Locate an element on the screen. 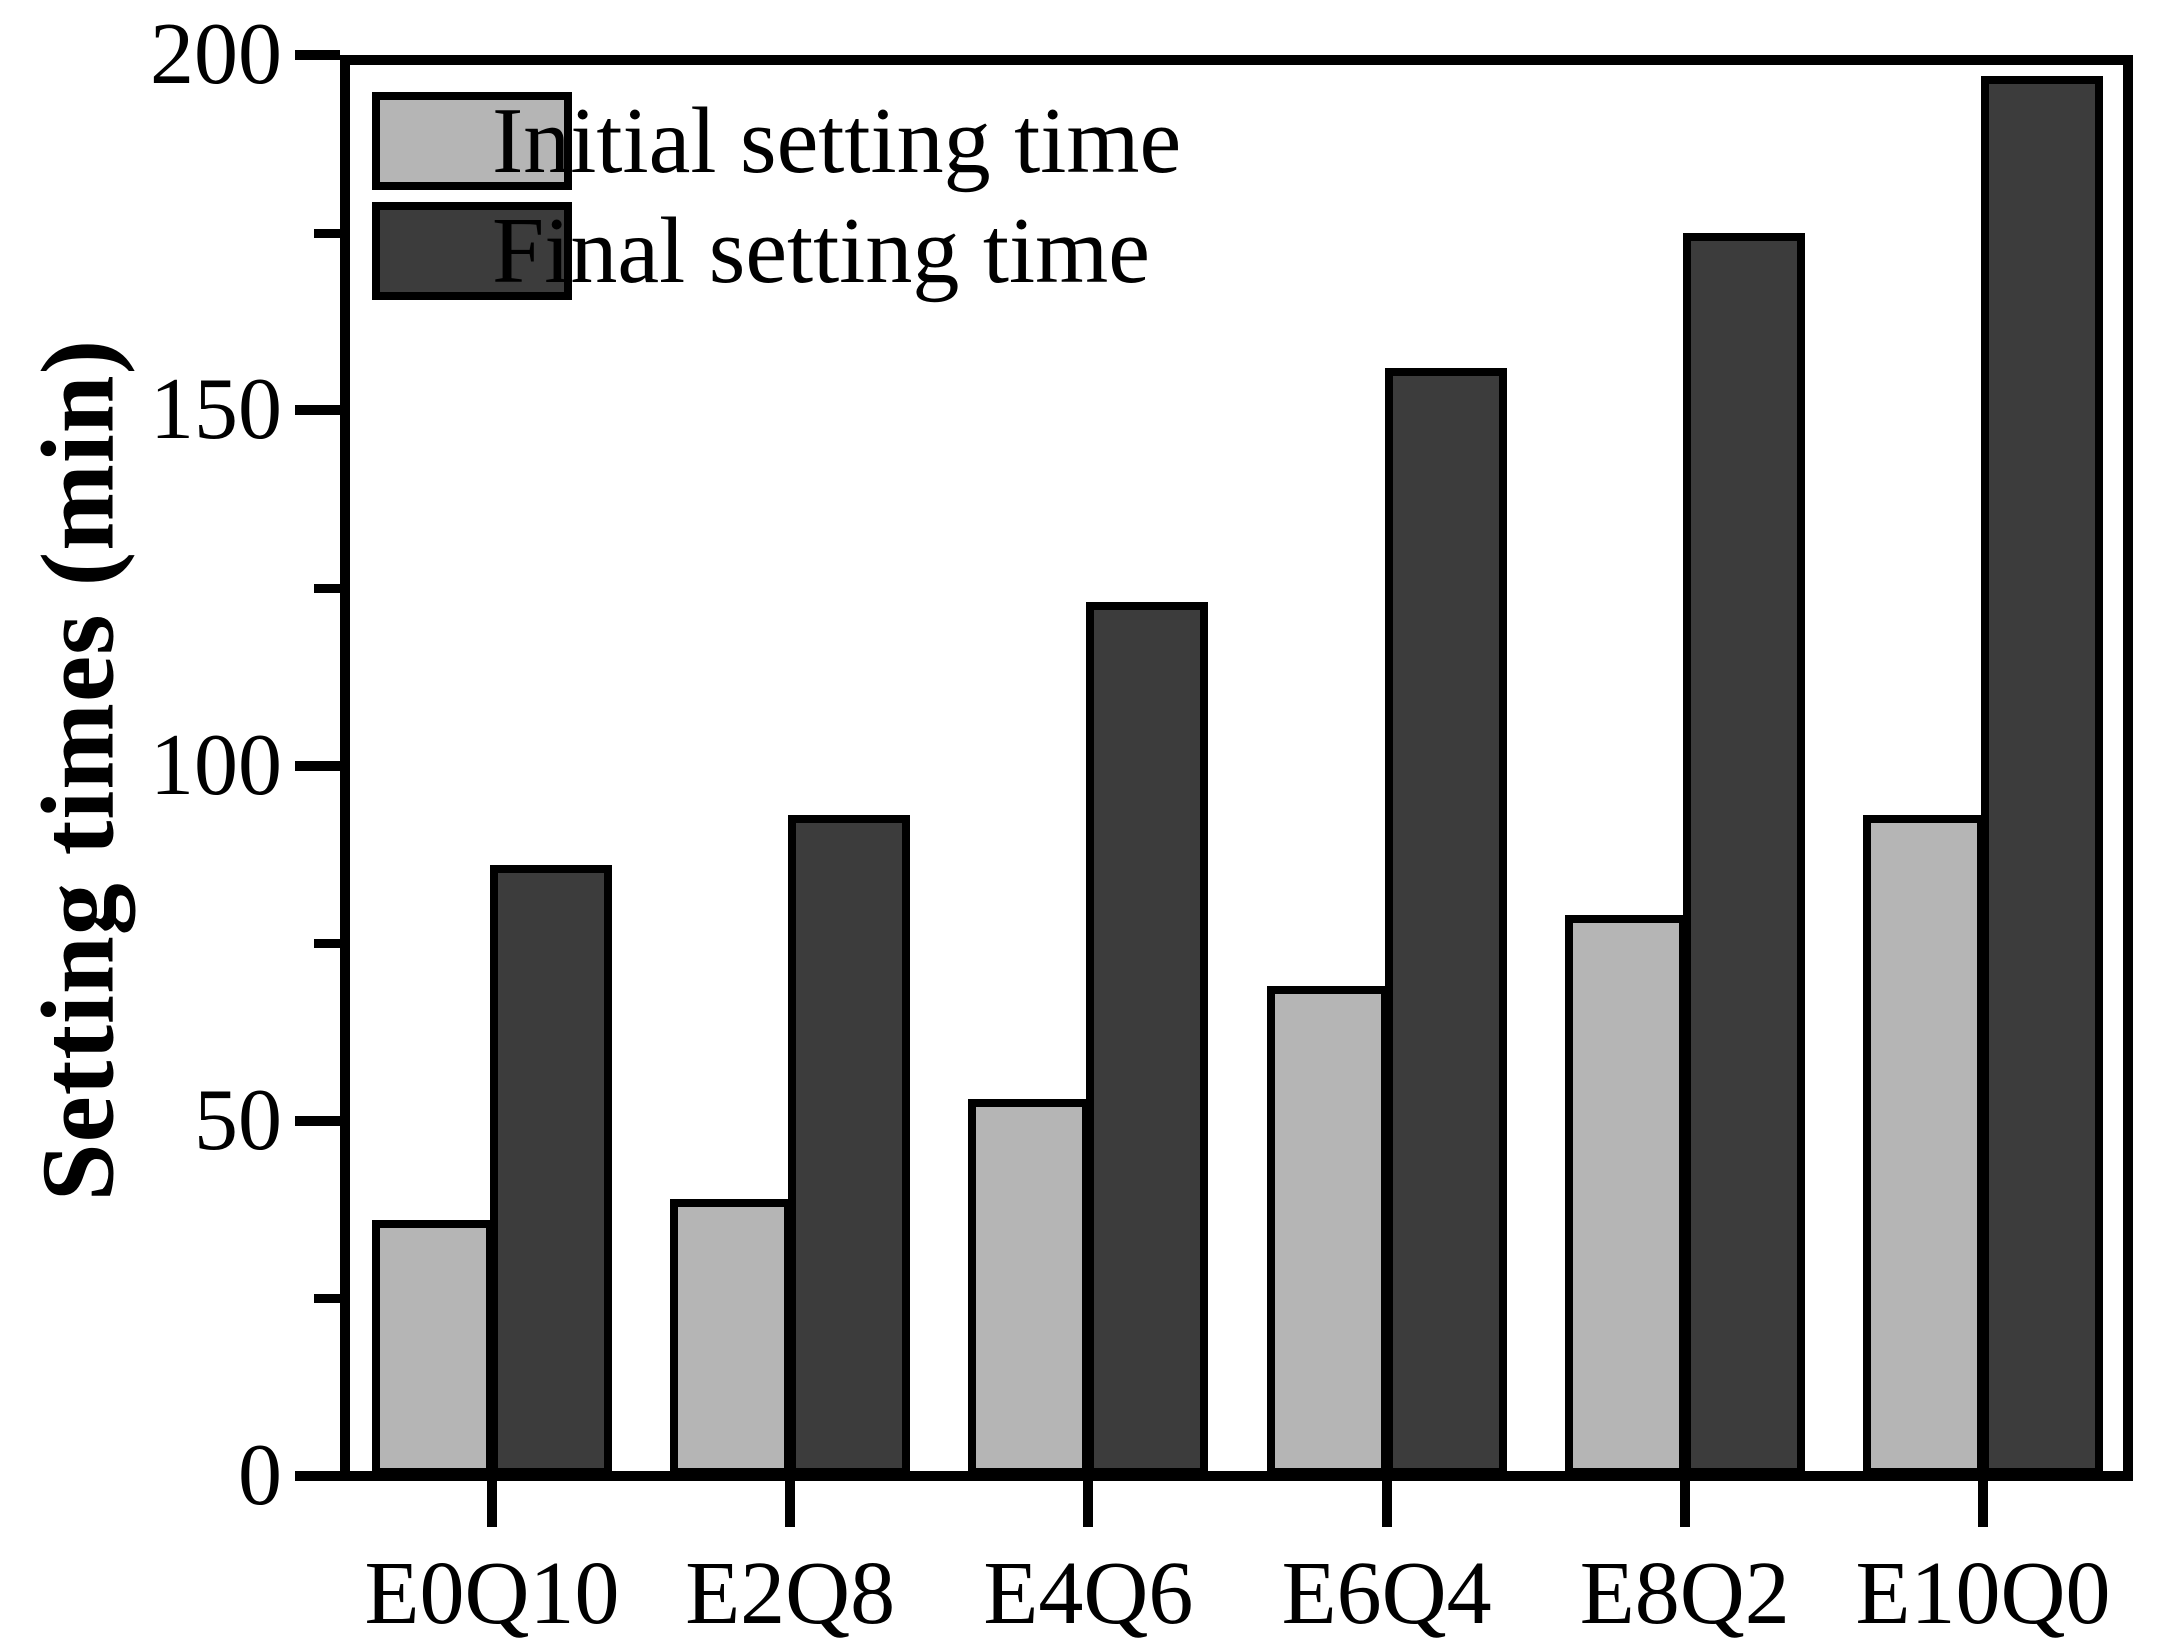 This screenshot has height=1650, width=2168. x-tick-E4Q6 is located at coordinates (1088, 1504).